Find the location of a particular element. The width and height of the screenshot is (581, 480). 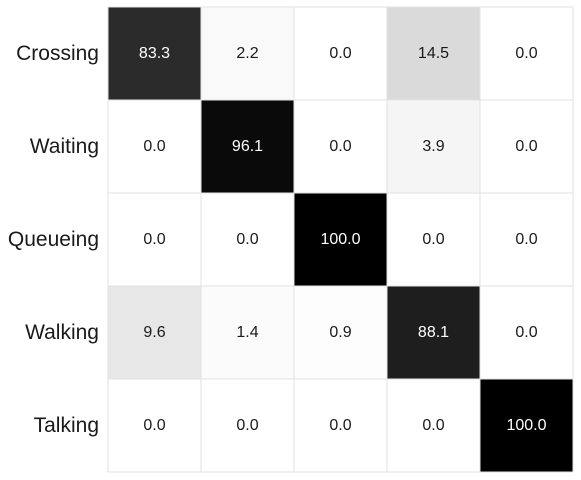

row-label-queueing: Queueing is located at coordinates (53, 239).